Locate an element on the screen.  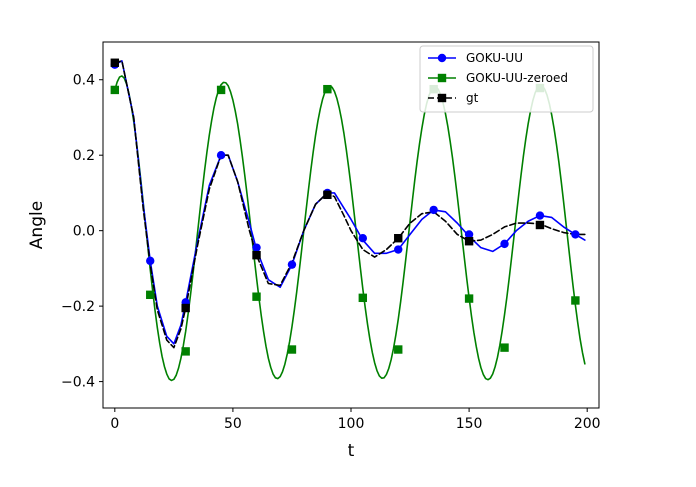
y-tick-label: 0.0 is located at coordinates (84, 232).